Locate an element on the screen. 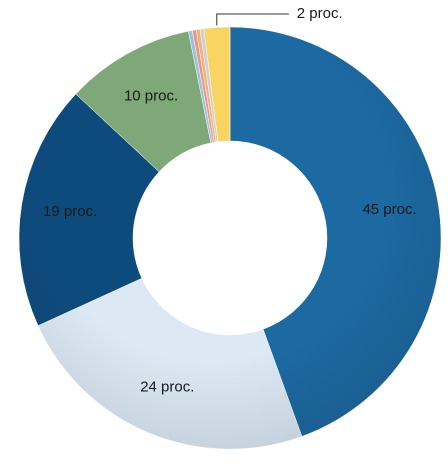  slice-label: 45 proc. is located at coordinates (389, 209).